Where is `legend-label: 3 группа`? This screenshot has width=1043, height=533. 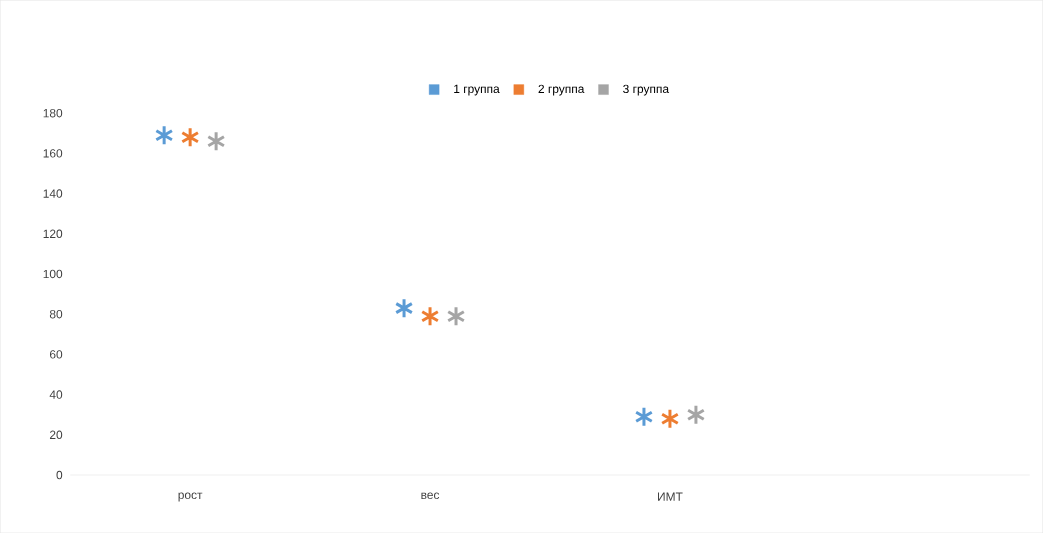
legend-label: 3 группа is located at coordinates (646, 90).